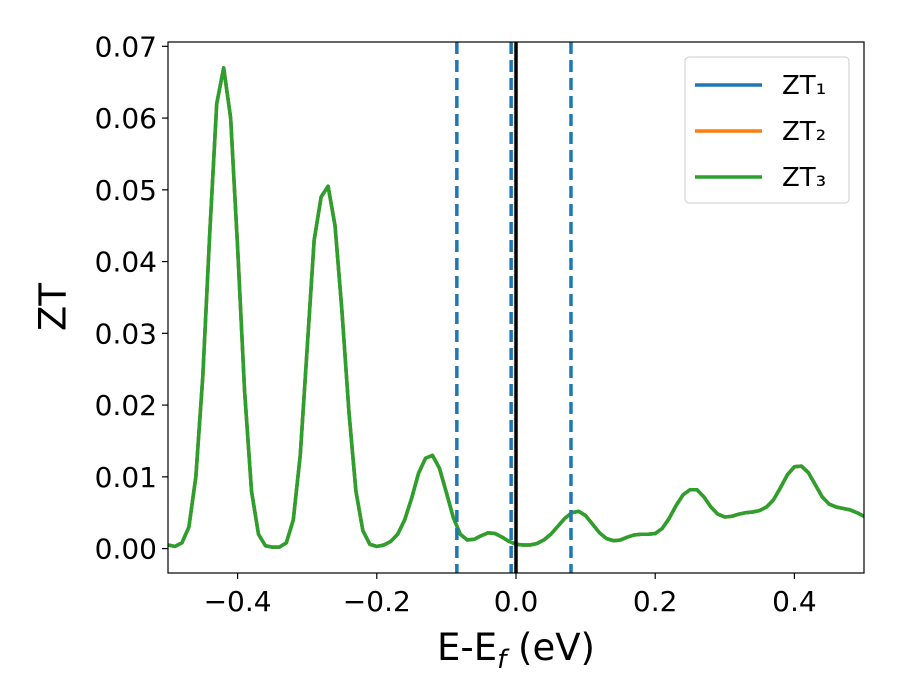 The height and width of the screenshot is (700, 900). I want to click on legend-label: ZT₃, so click(804, 178).